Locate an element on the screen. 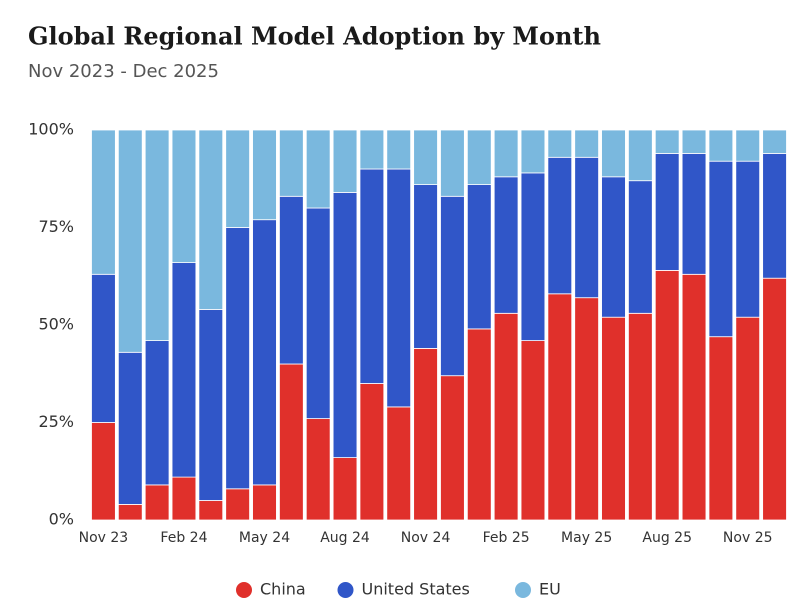  legend-label: EU is located at coordinates (550, 589).